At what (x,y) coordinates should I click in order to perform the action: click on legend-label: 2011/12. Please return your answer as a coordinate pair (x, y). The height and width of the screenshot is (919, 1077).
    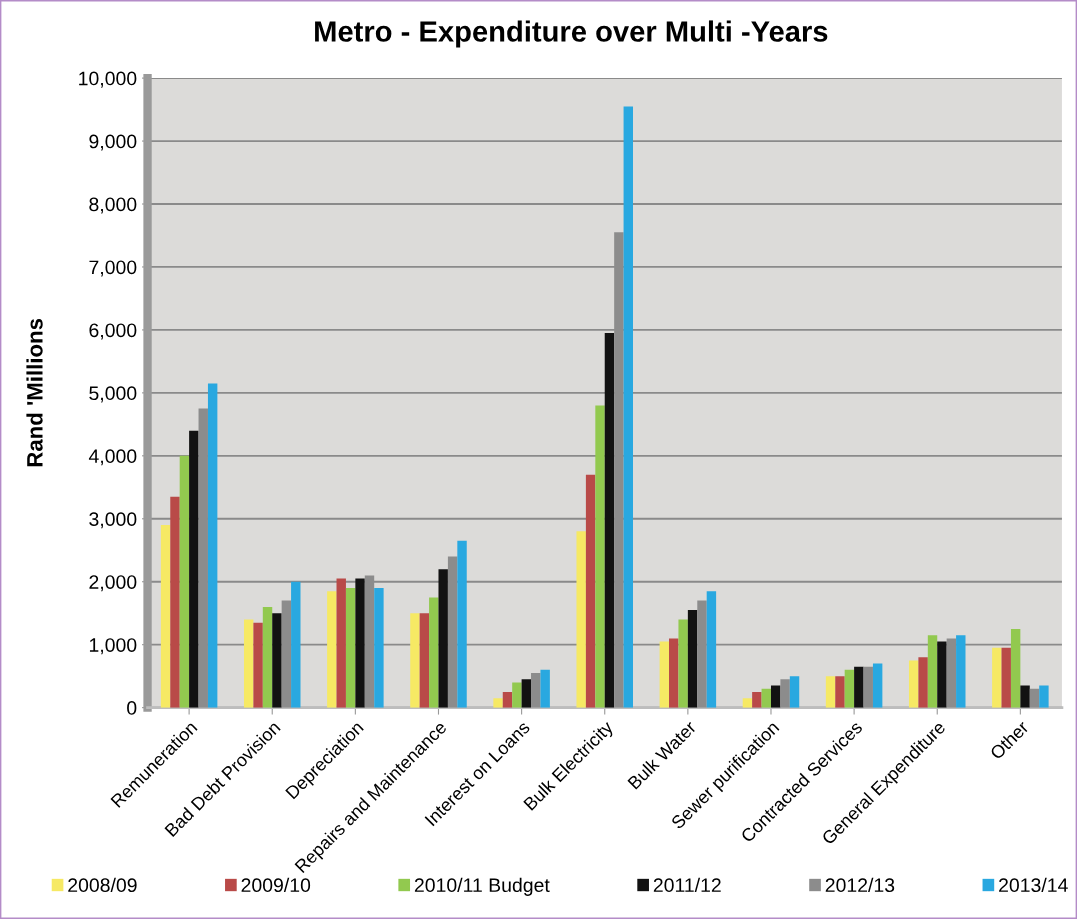
    Looking at the image, I should click on (687, 885).